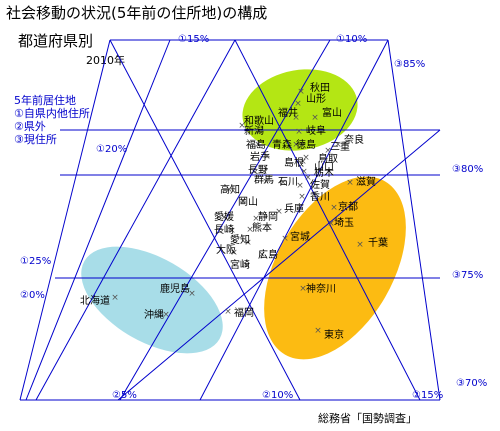  What do you see at coordinates (45, 100) in the screenshot?
I see `legend-heading: 5年前居住地` at bounding box center [45, 100].